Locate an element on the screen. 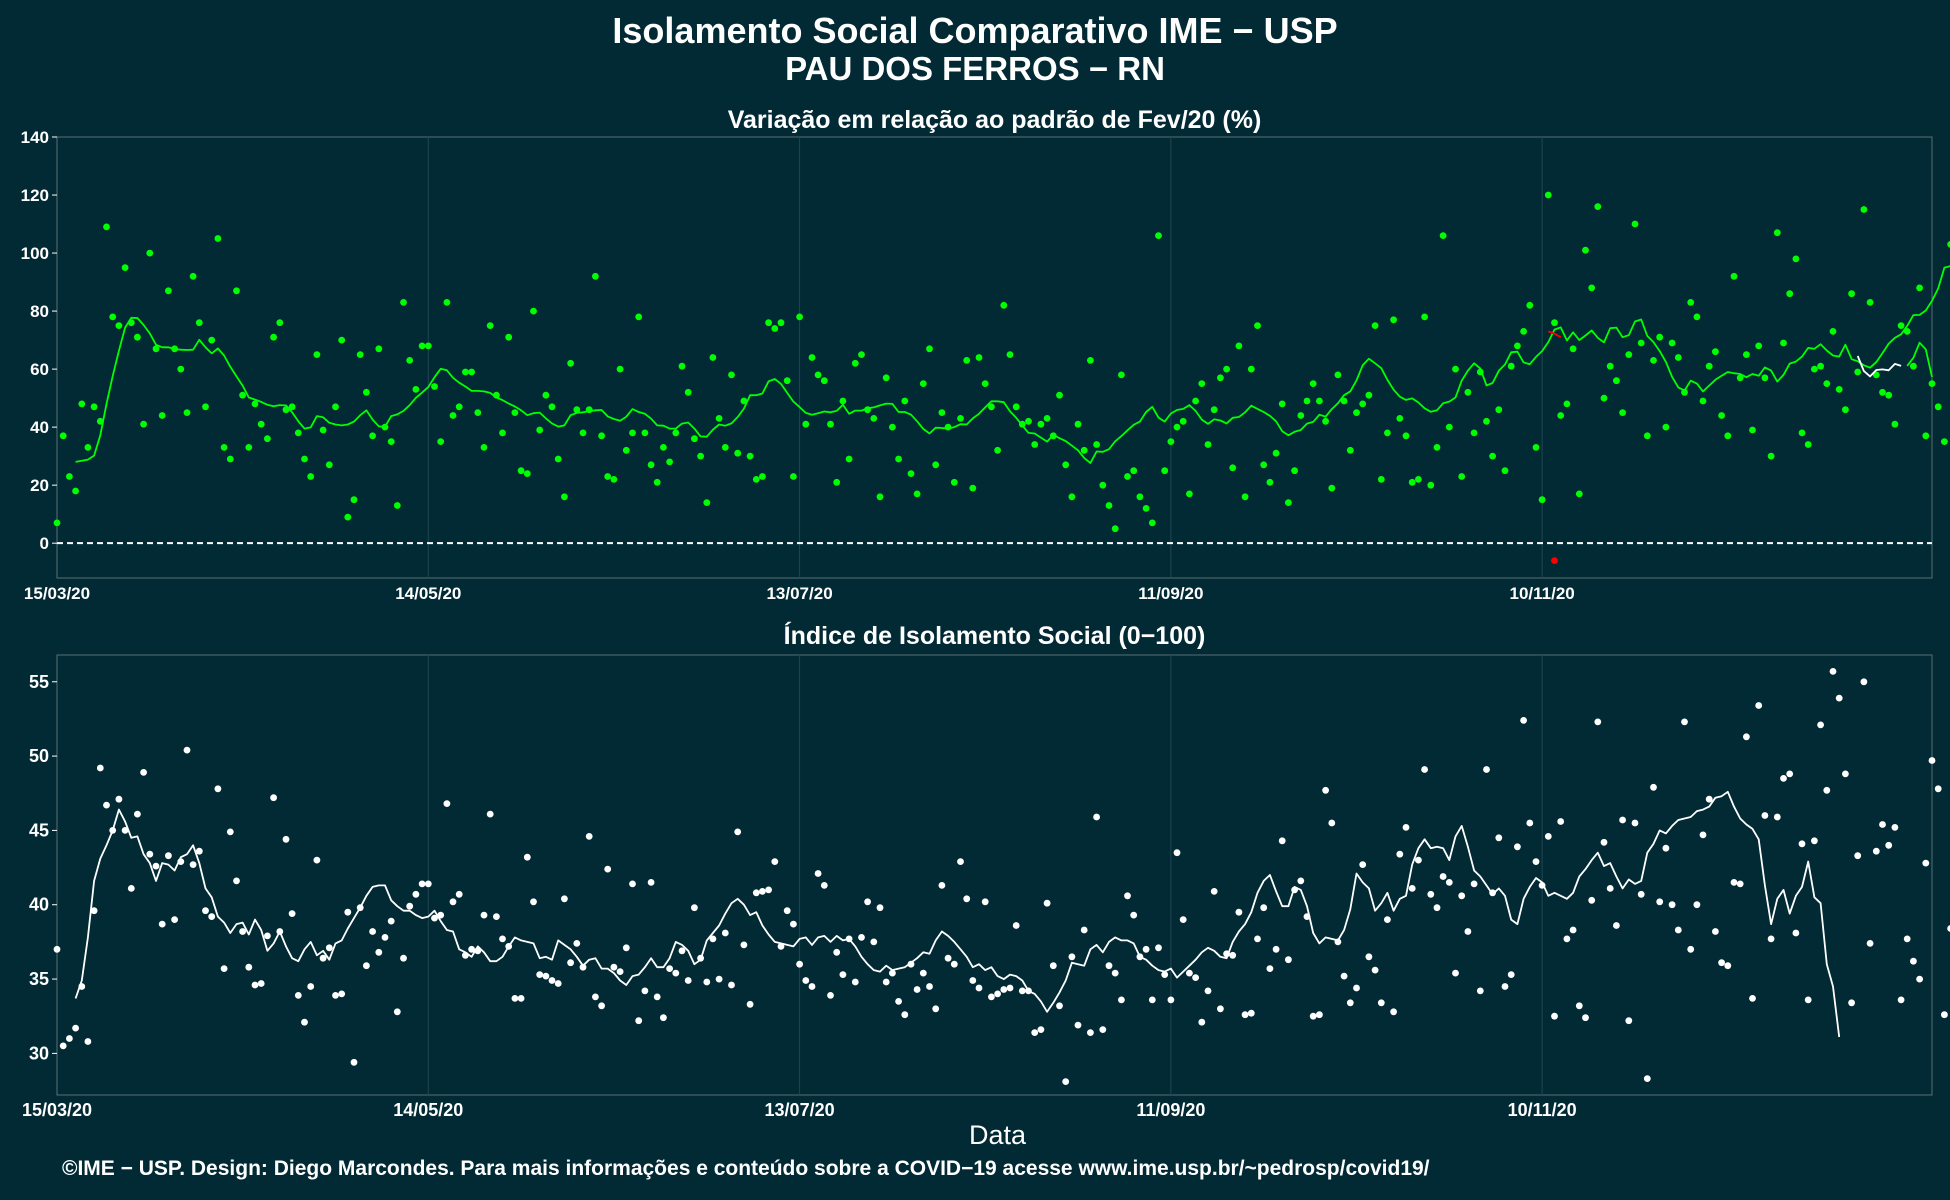 The width and height of the screenshot is (1950, 1200). moving-average-line is located at coordinates (1919, 359).